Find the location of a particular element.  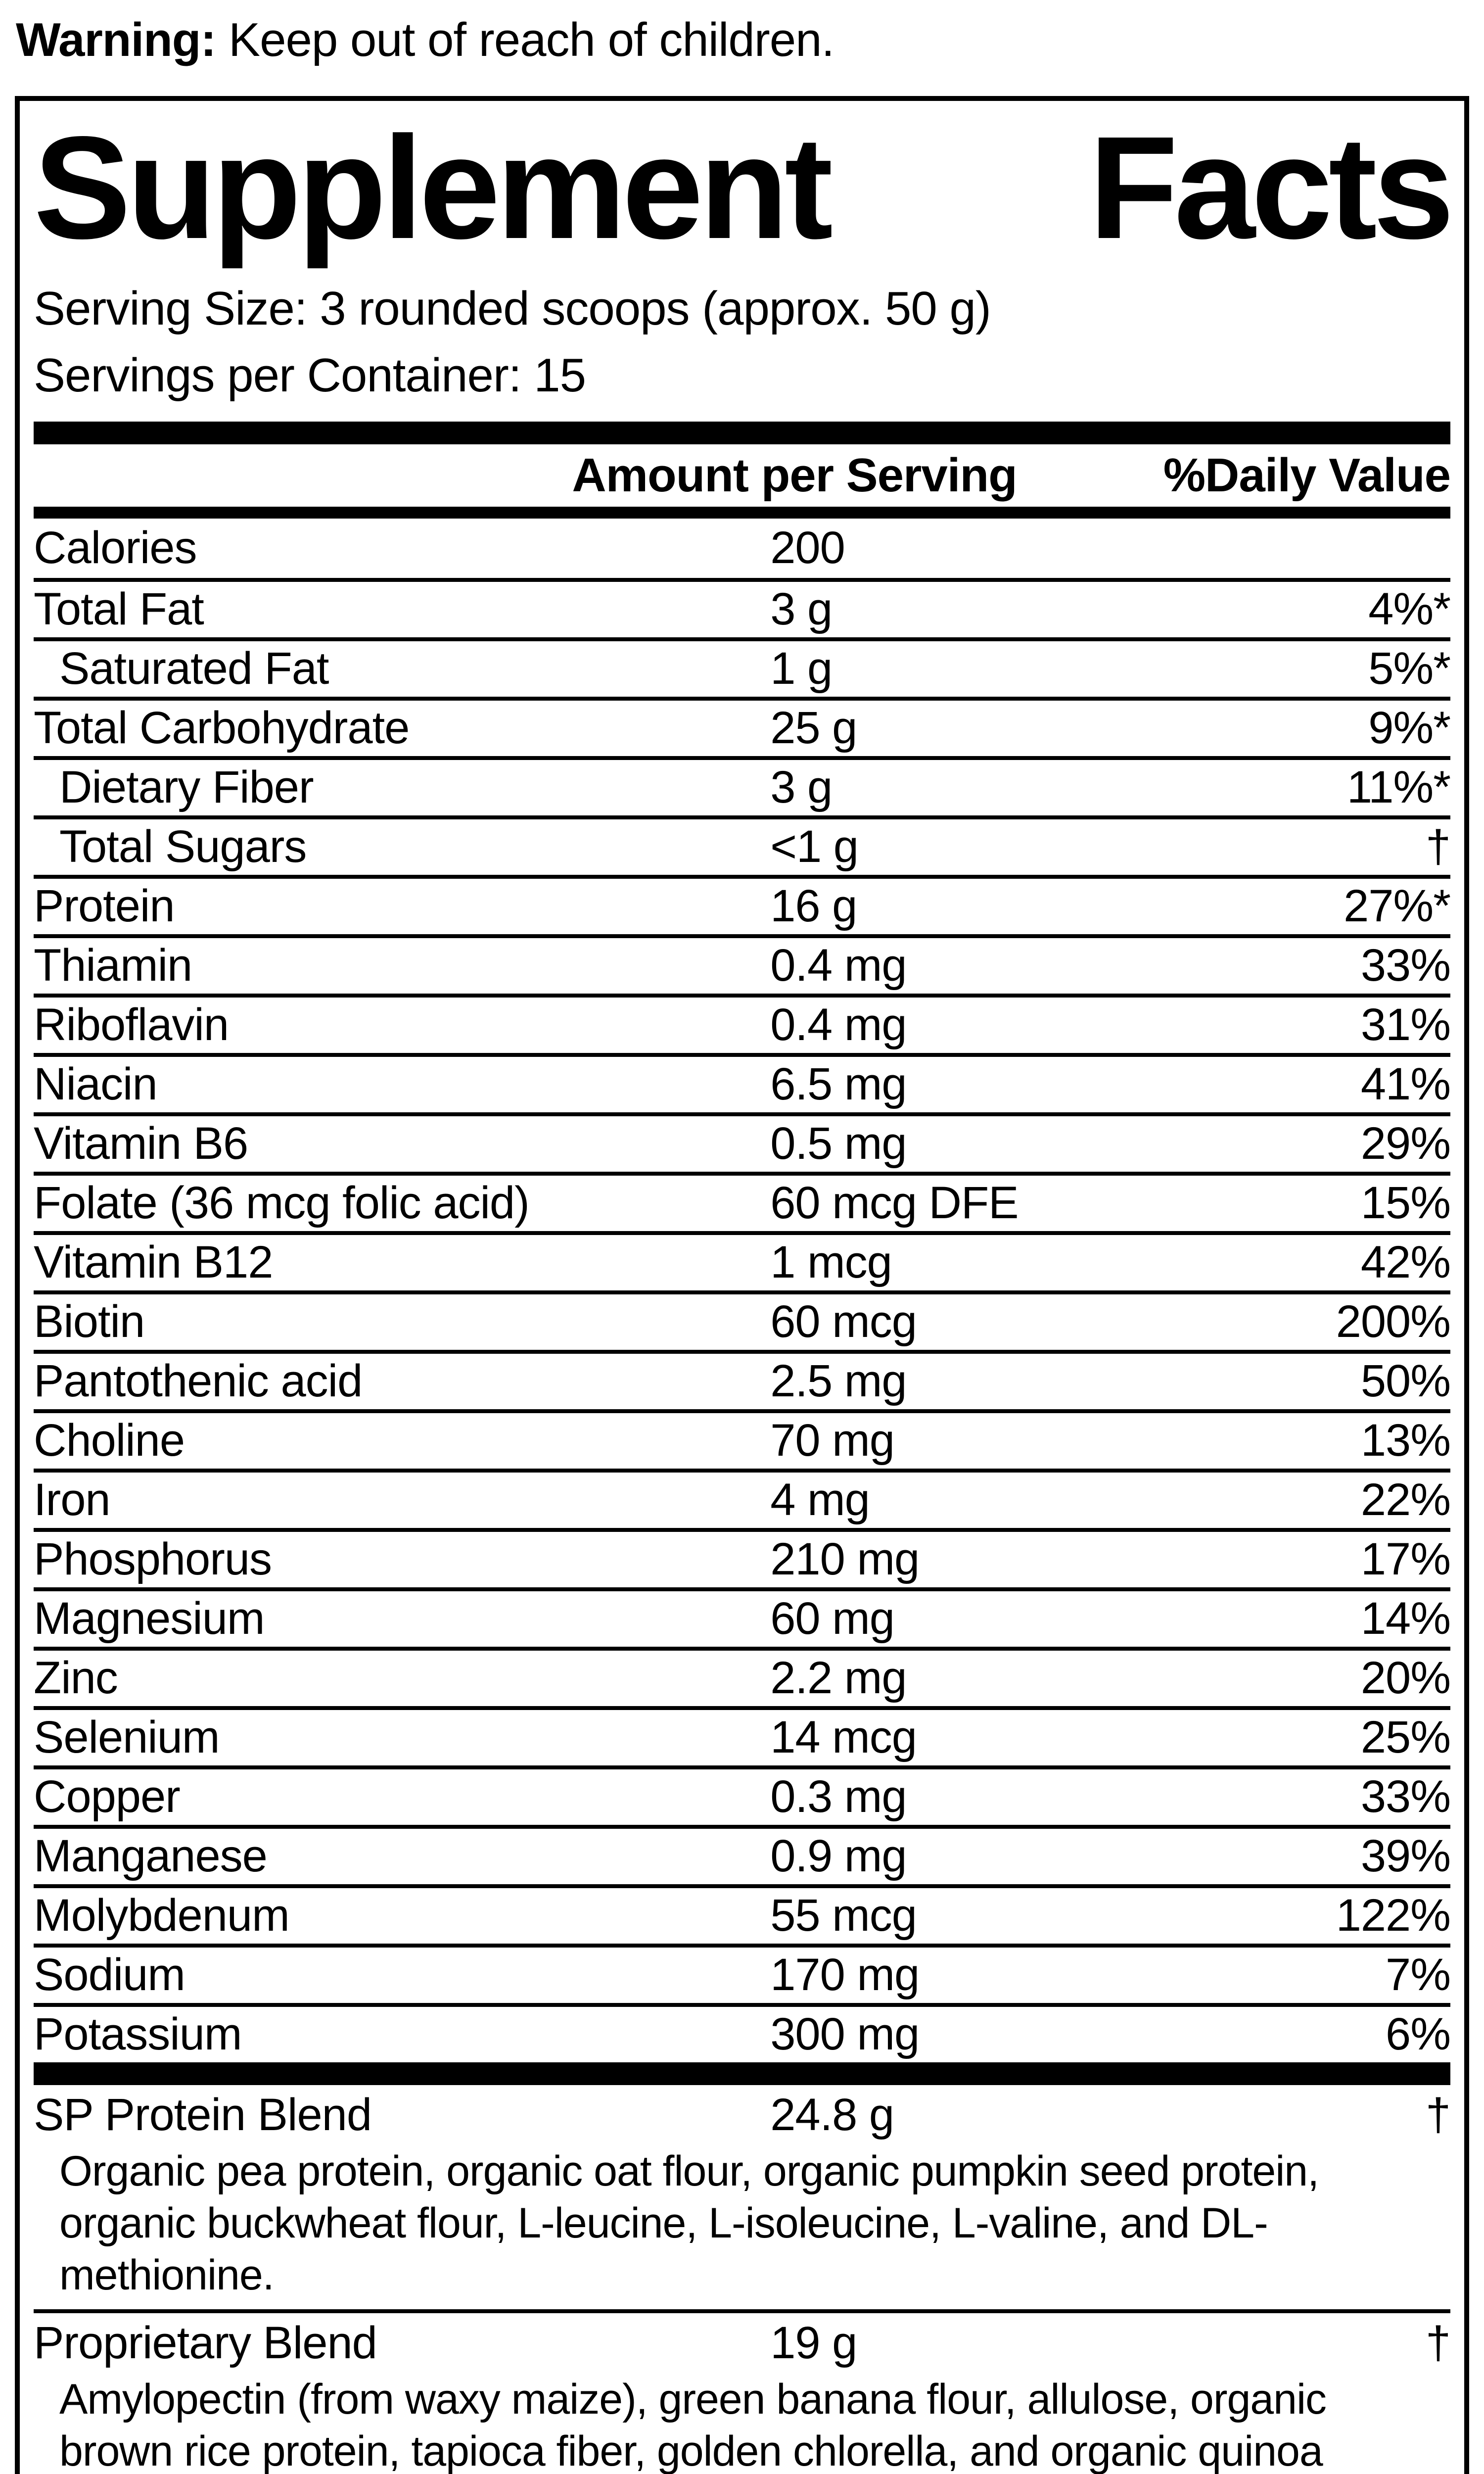

blend-row: Proprietary Blend 19 g † is located at coordinates (742, 2343).